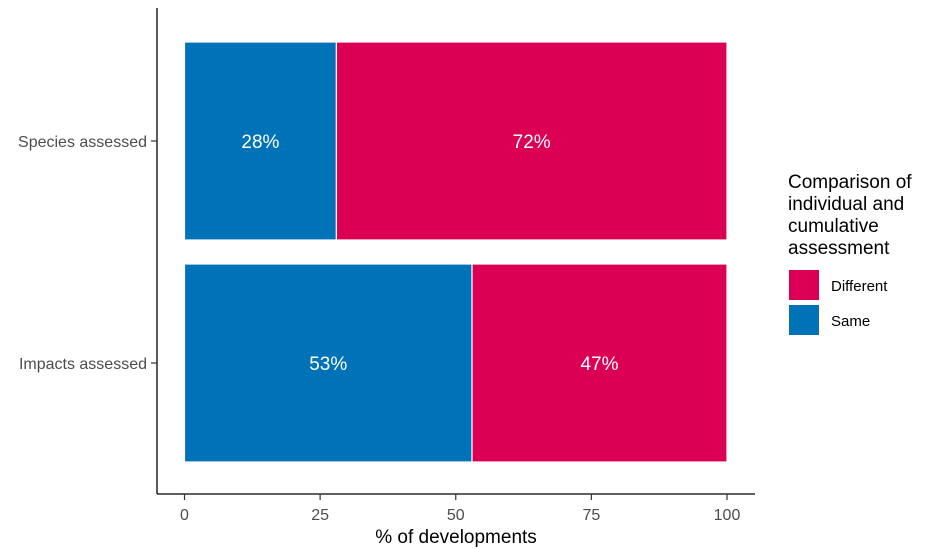 The height and width of the screenshot is (549, 932). I want to click on bar-impacts-assessed-same, so click(328, 363).